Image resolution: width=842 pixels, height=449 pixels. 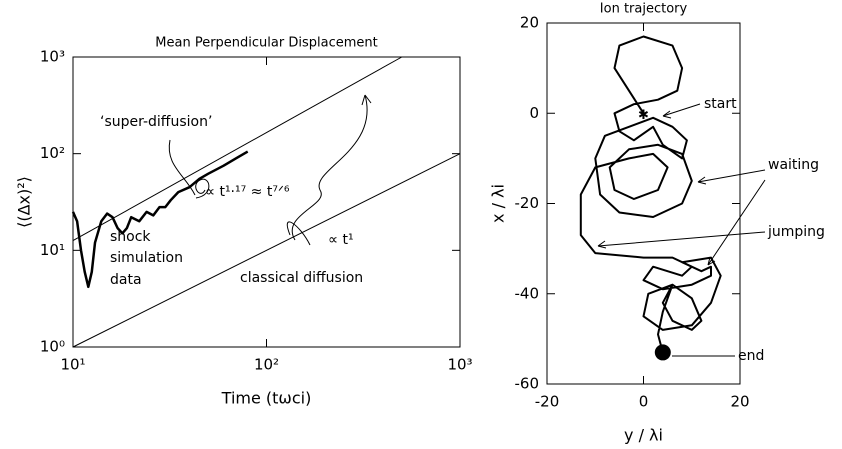 What do you see at coordinates (534, 113) in the screenshot?
I see `y-tick-label: 0` at bounding box center [534, 113].